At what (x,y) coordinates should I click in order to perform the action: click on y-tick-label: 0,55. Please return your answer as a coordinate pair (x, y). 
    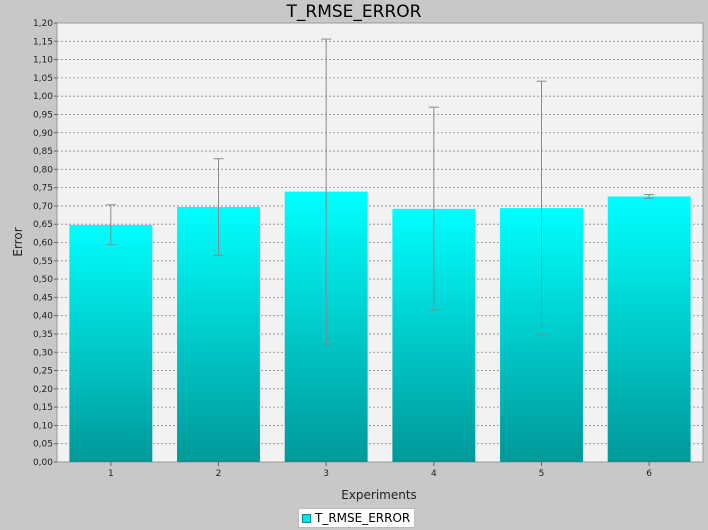
    Looking at the image, I should click on (43, 262).